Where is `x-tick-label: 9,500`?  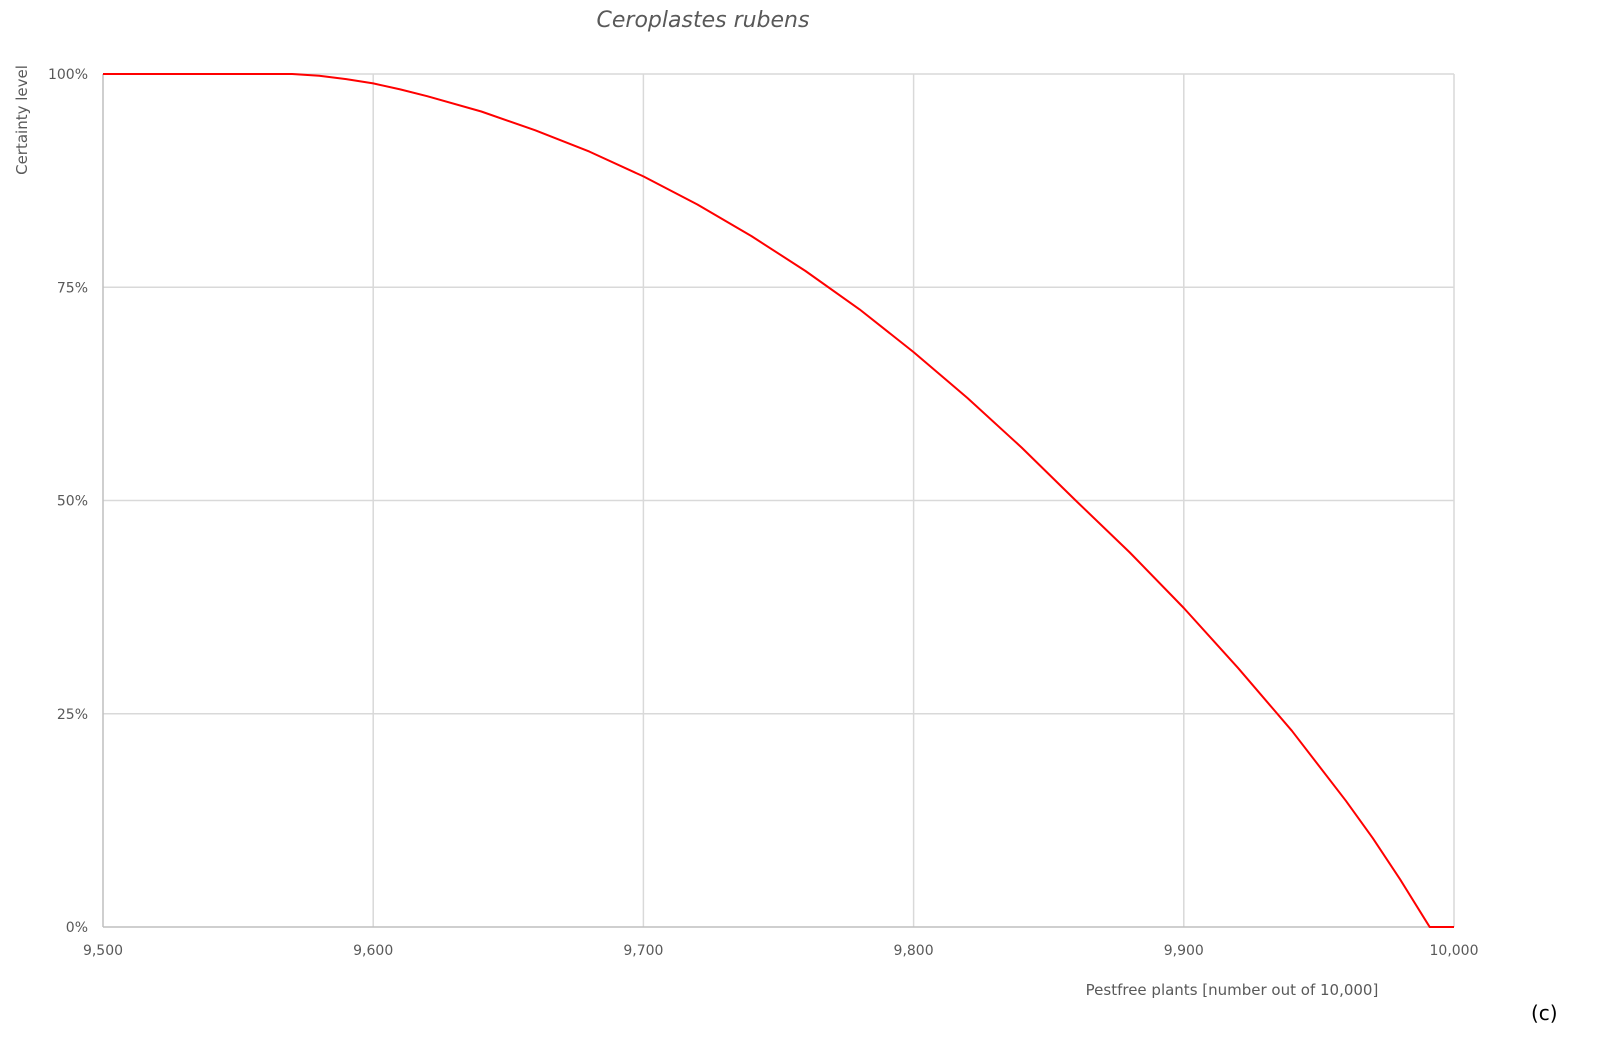
x-tick-label: 9,500 is located at coordinates (103, 951).